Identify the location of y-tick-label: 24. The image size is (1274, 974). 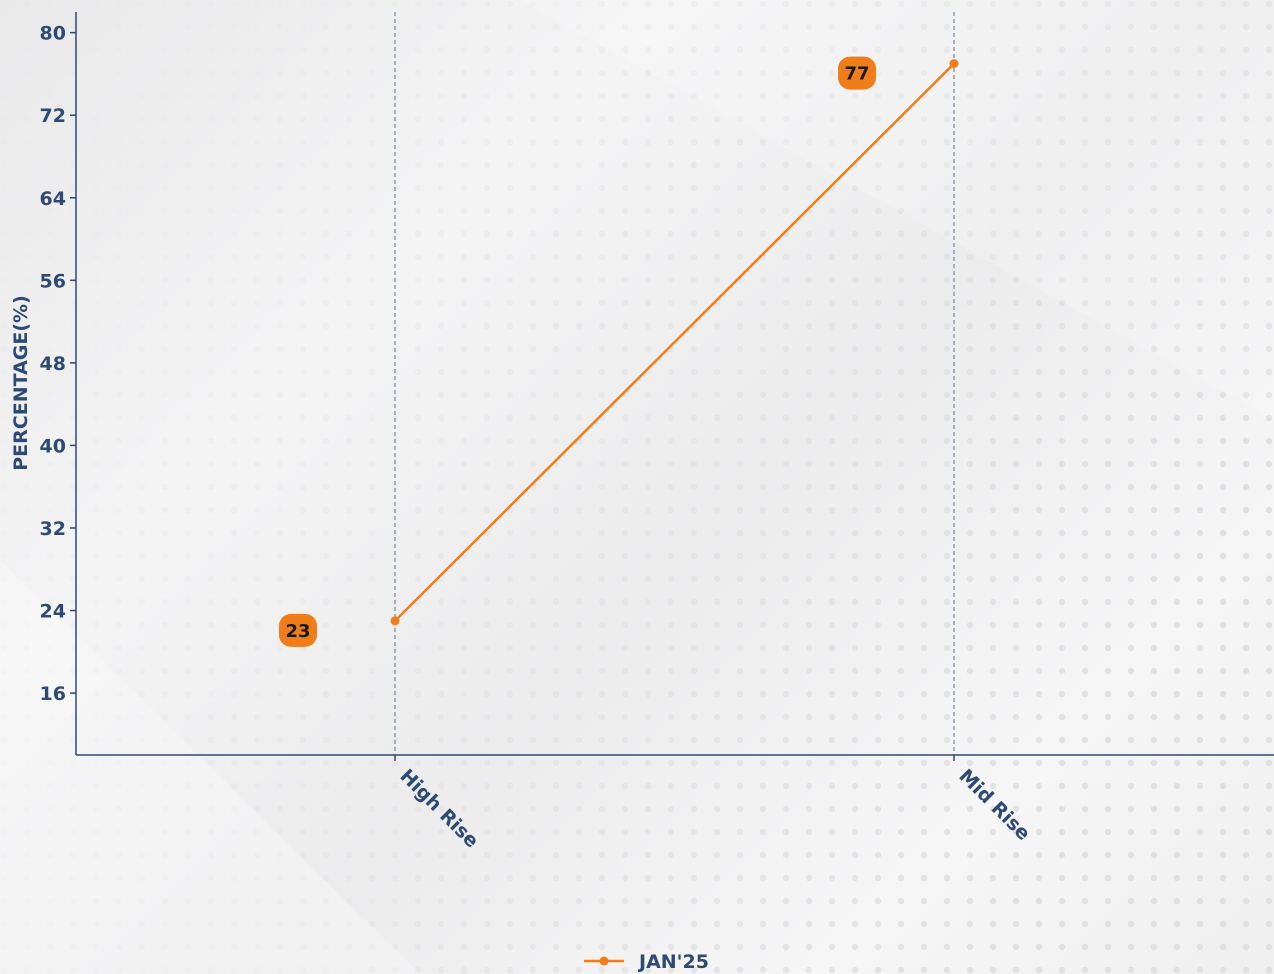
(53, 612).